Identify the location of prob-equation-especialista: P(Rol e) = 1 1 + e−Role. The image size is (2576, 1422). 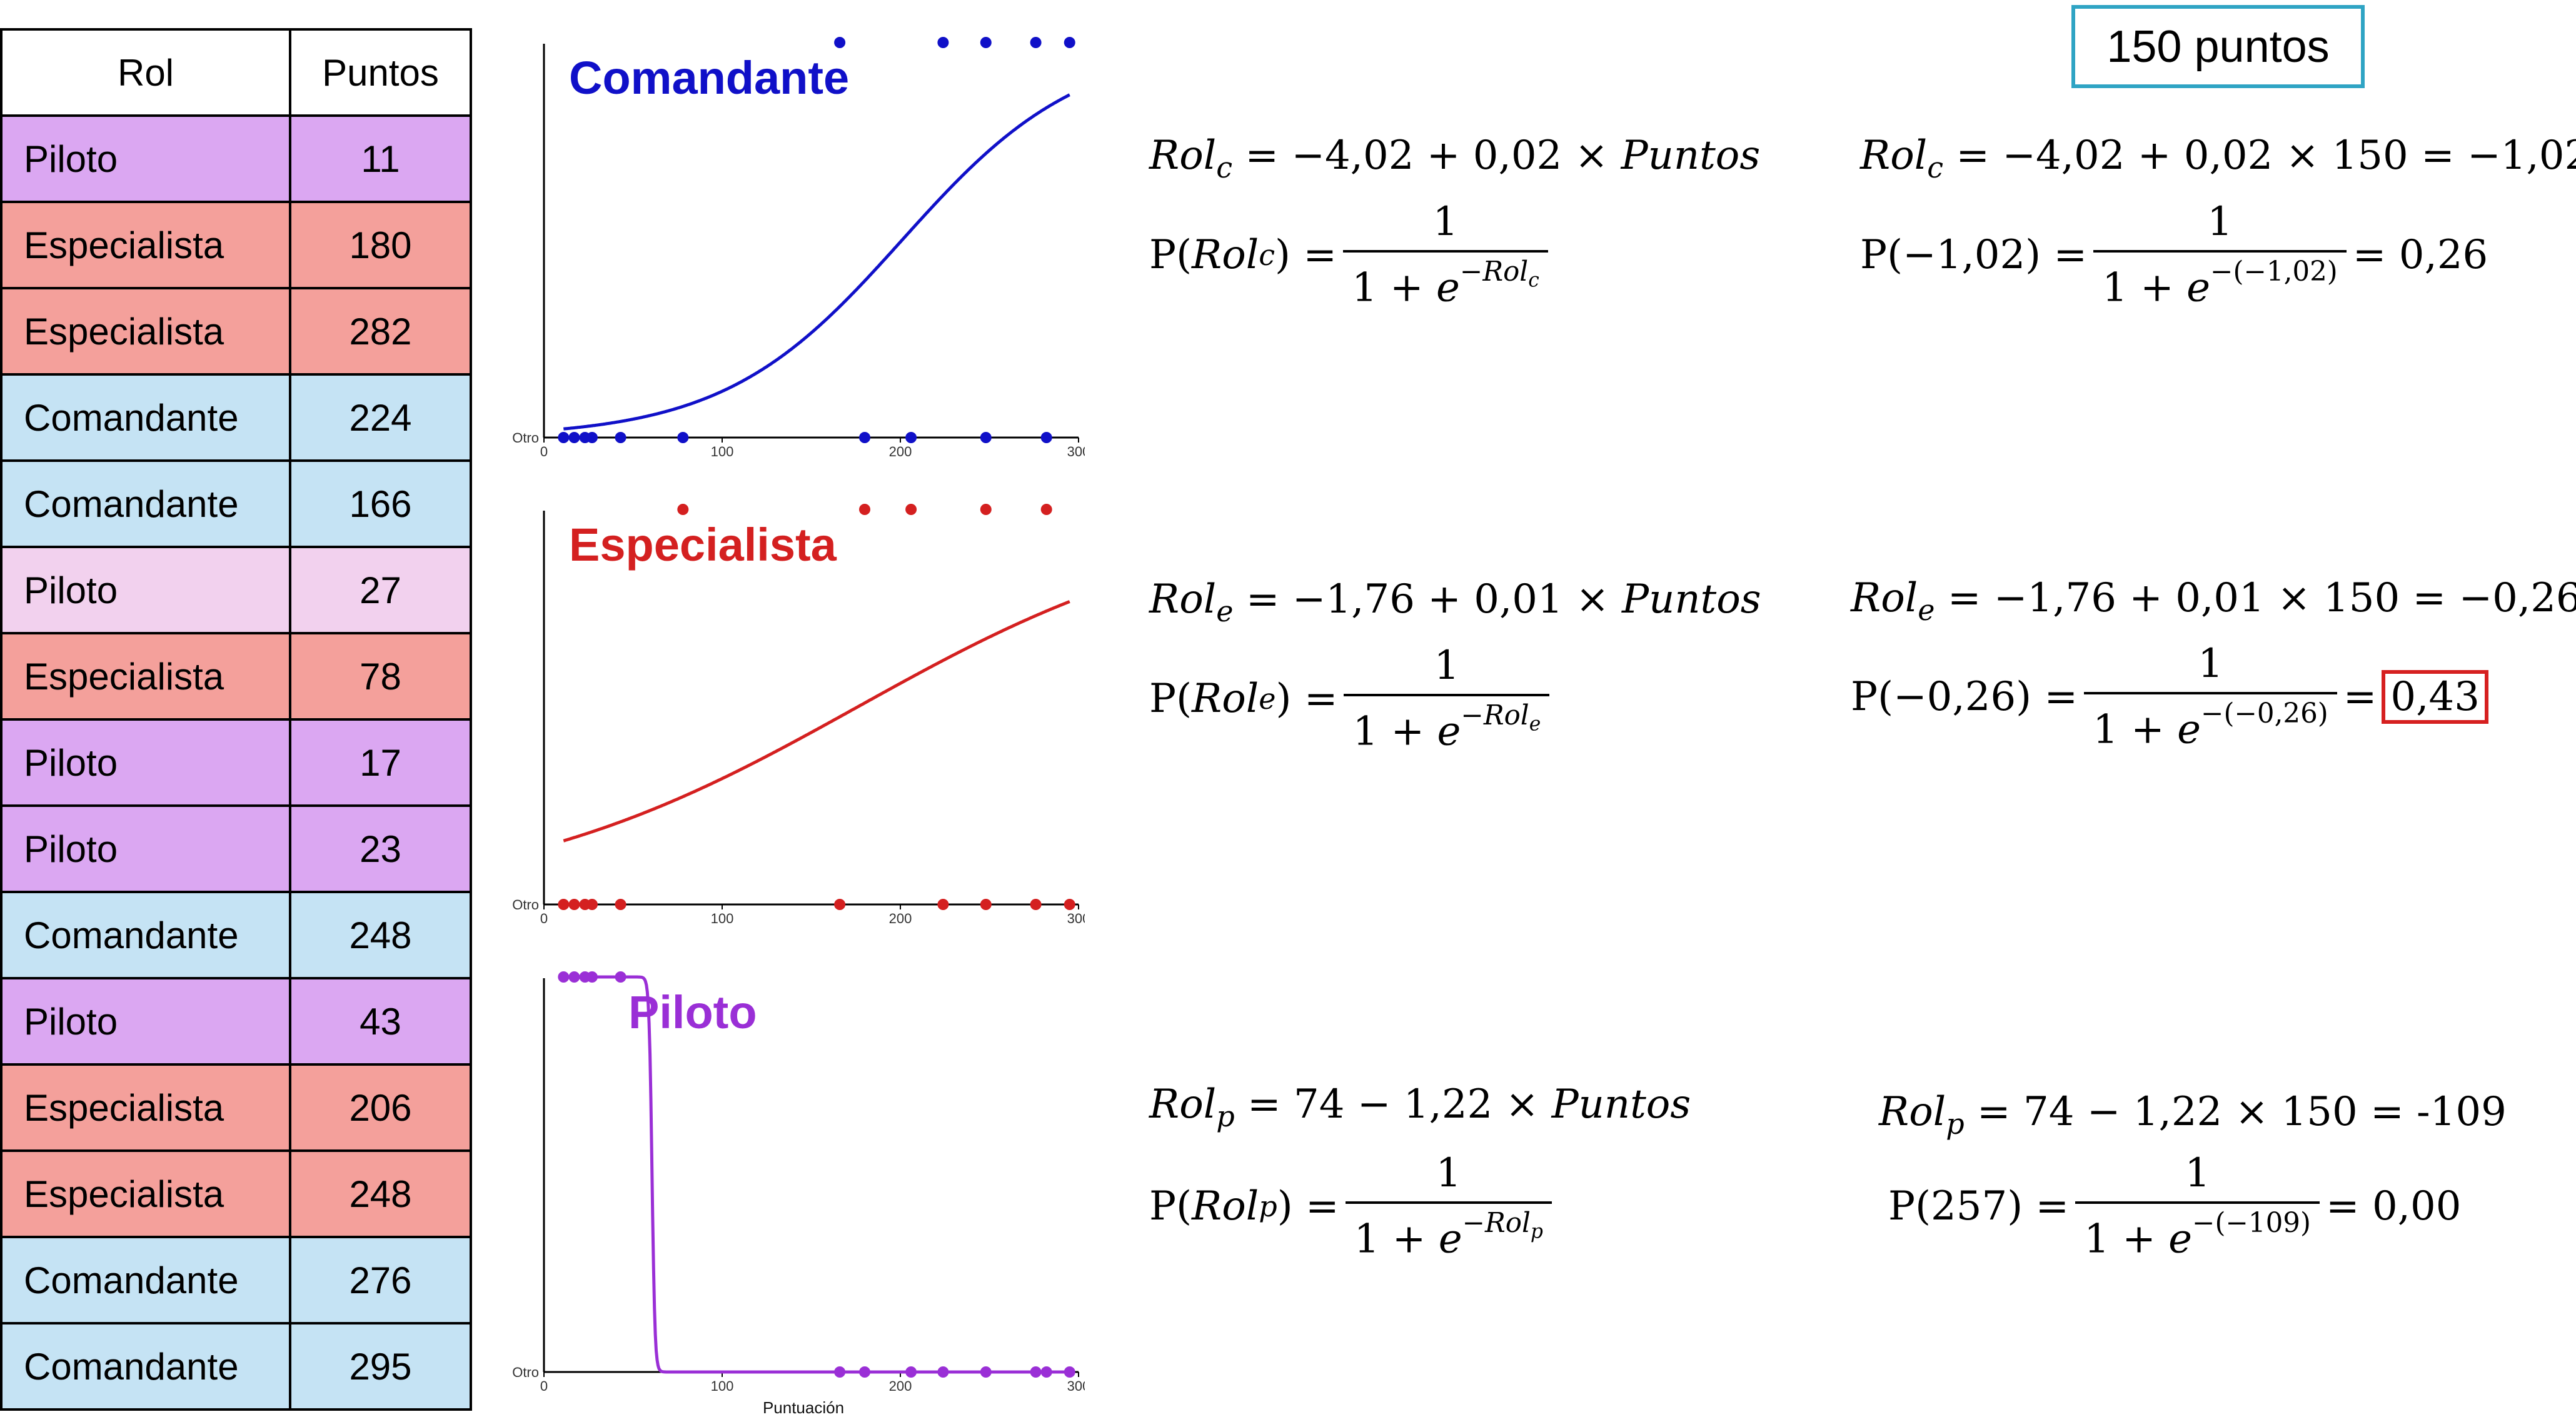
(1352, 699).